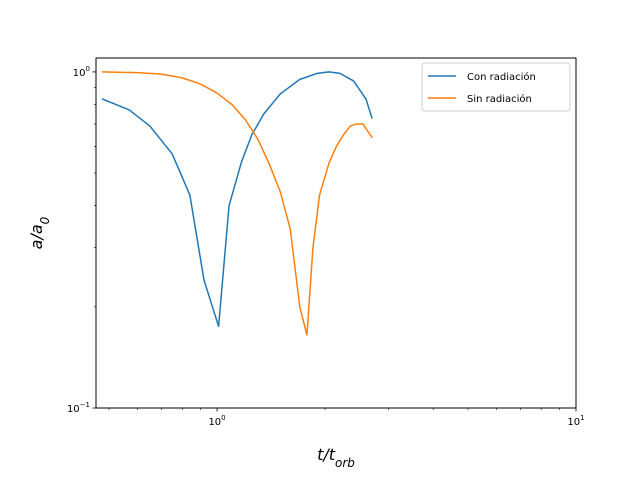  I want to click on y-tick-label: 10⁰, so click(81, 72).